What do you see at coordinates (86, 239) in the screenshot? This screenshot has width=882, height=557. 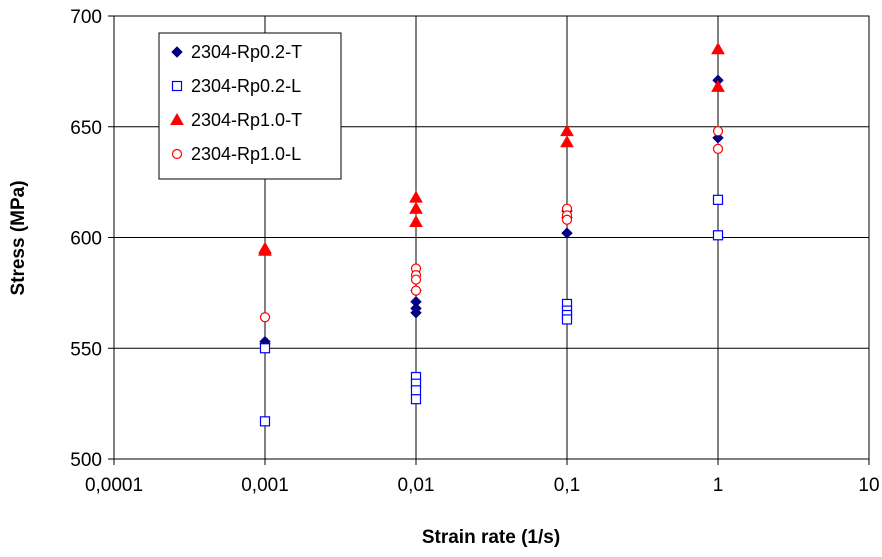 I see `y-tick-label: 600` at bounding box center [86, 239].